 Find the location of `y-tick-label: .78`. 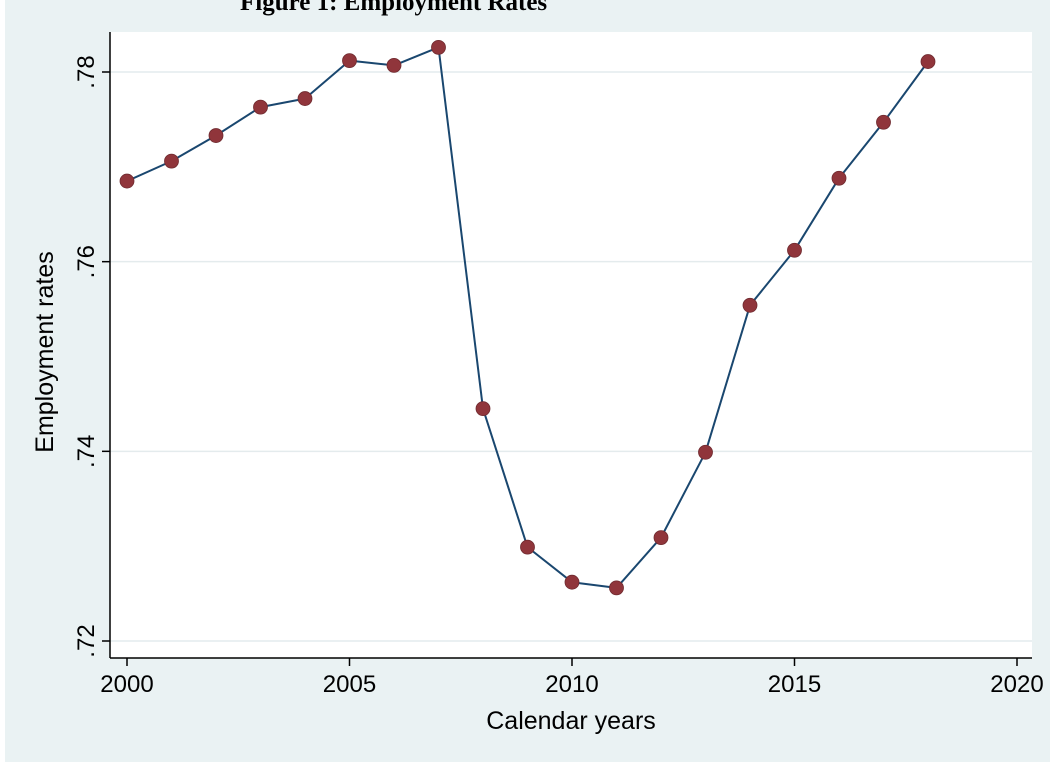

y-tick-label: .78 is located at coordinates (86, 71).